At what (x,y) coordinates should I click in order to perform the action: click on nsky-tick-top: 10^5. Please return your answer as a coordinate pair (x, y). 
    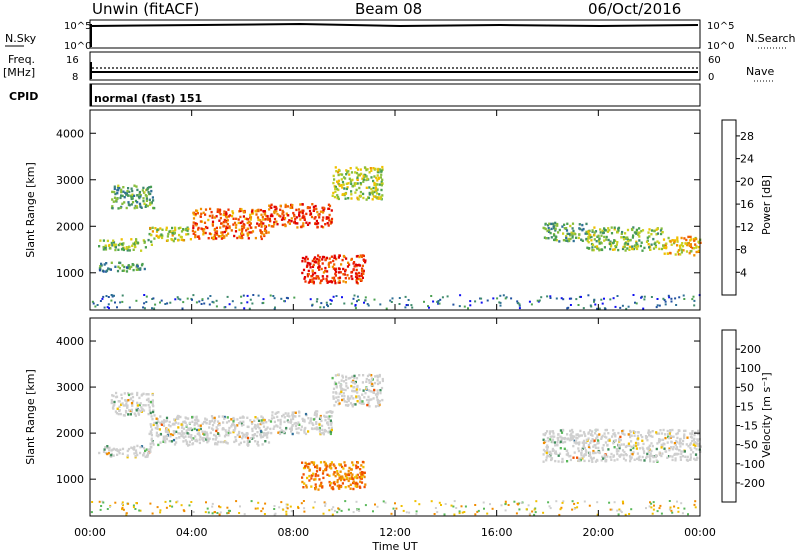
    Looking at the image, I should click on (77, 26).